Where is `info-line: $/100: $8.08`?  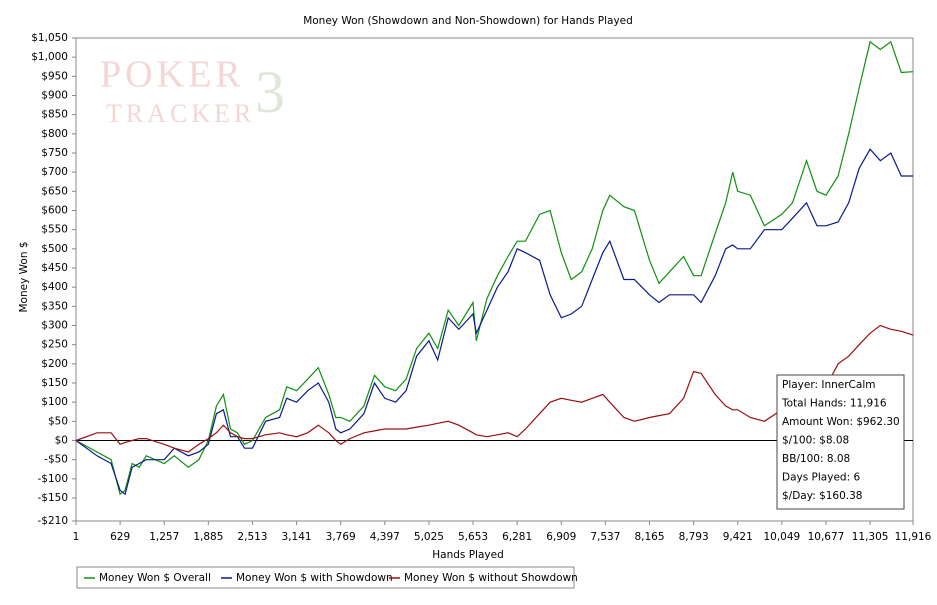
info-line: $/100: $8.08 is located at coordinates (815, 441).